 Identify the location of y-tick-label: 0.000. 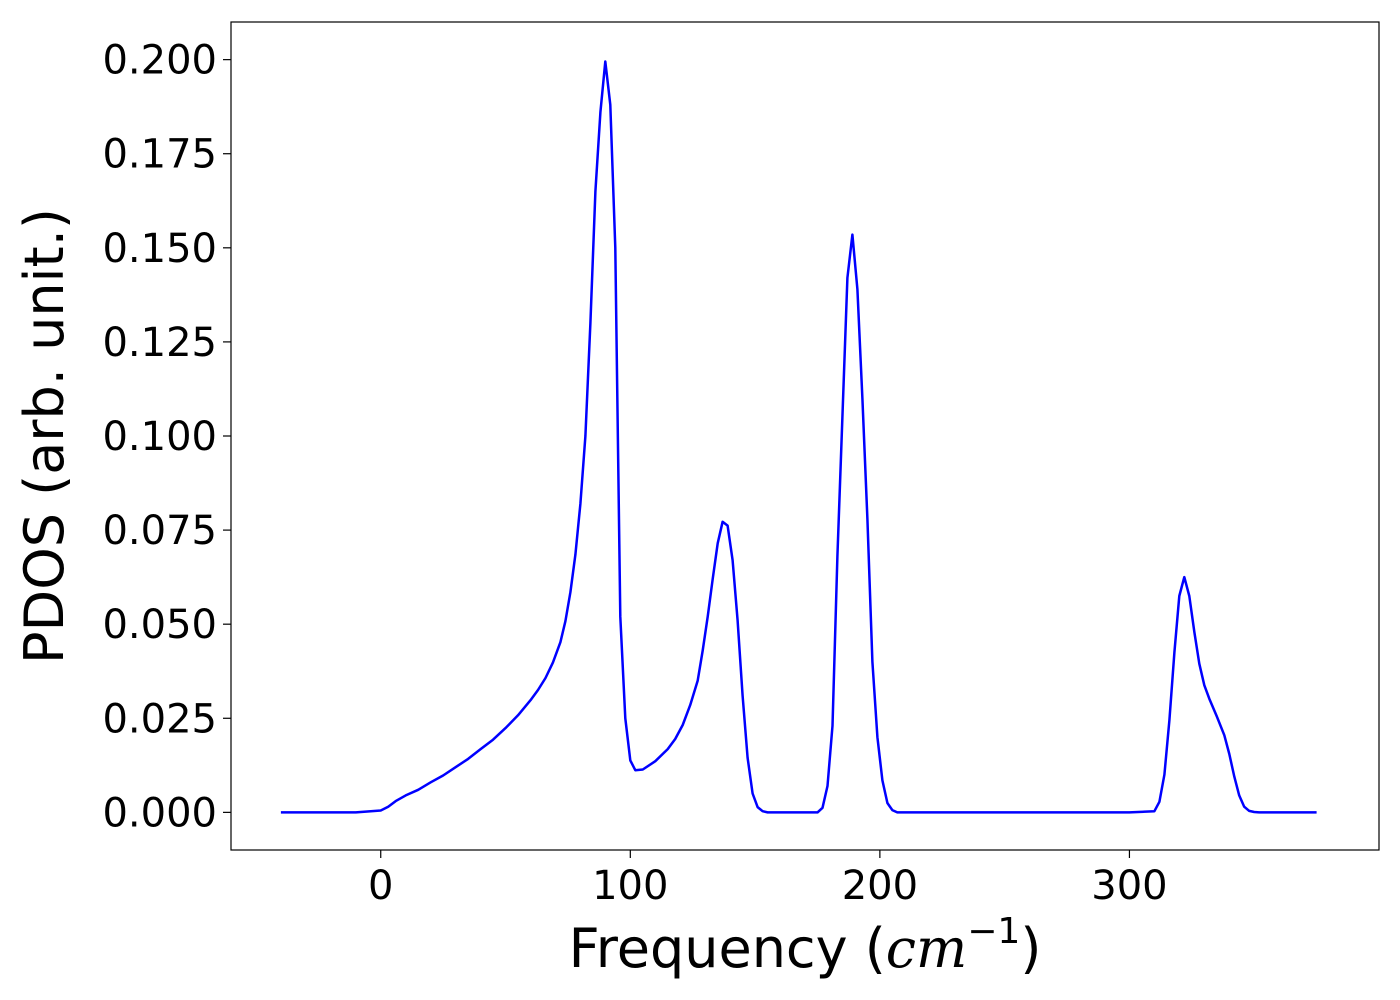
(159, 813).